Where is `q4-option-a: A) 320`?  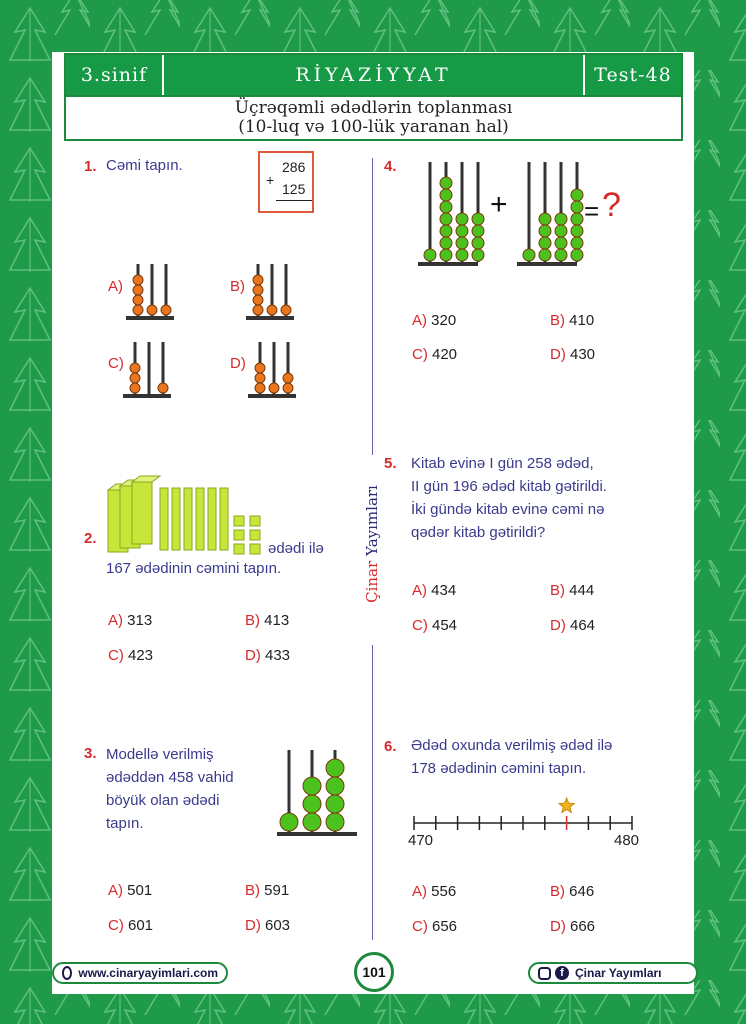 q4-option-a: A) 320 is located at coordinates (434, 320).